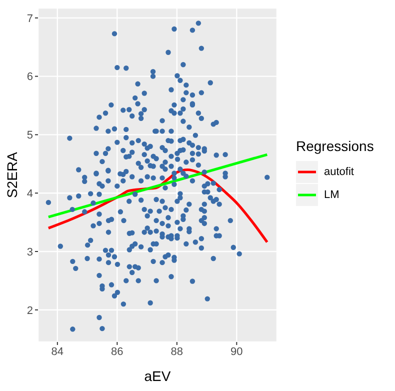  I want to click on x-tick-label: 90, so click(236, 352).